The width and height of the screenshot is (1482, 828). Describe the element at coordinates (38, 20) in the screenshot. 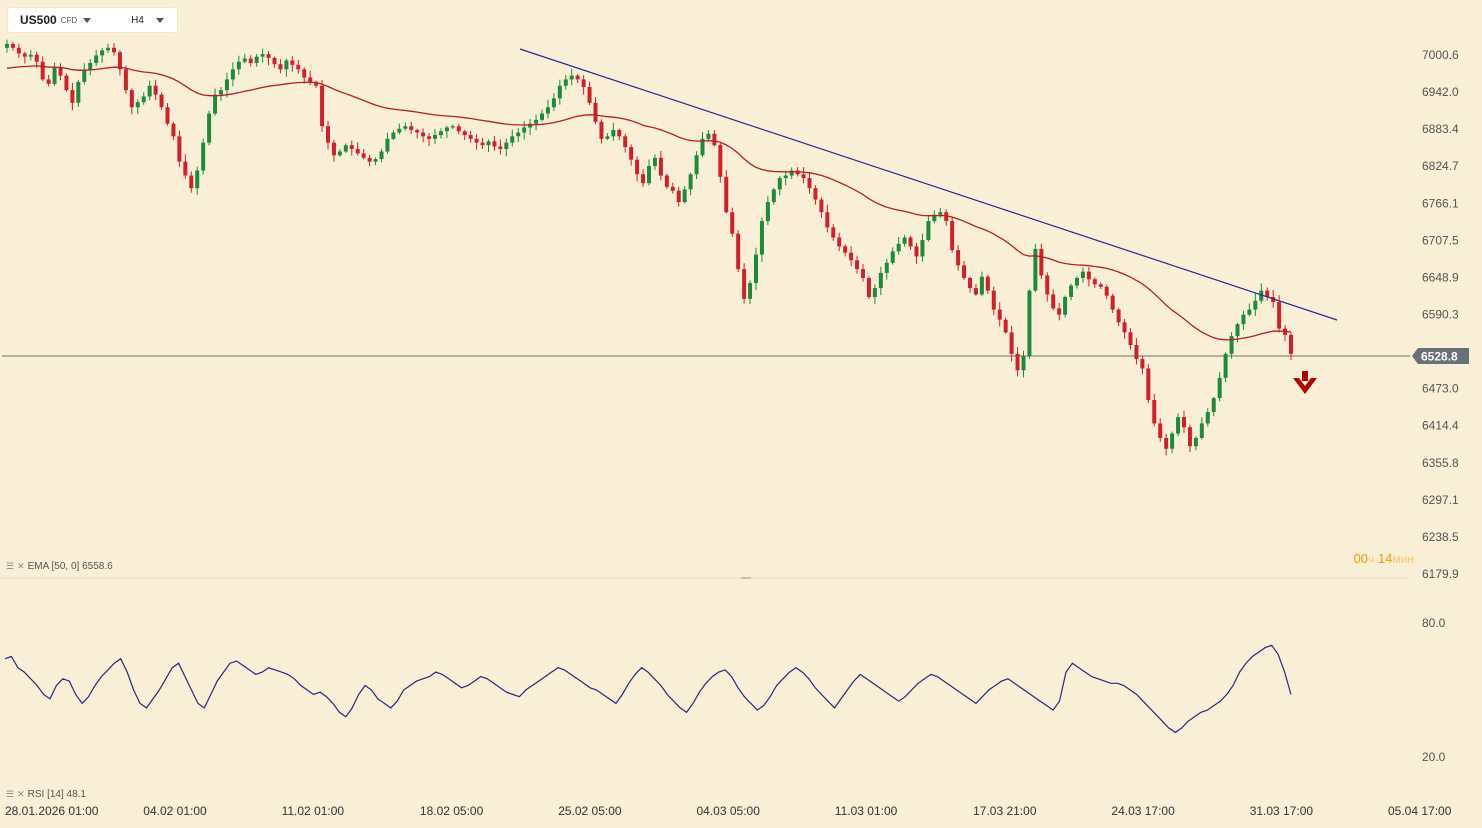

I see `symbol-name: US500` at that location.